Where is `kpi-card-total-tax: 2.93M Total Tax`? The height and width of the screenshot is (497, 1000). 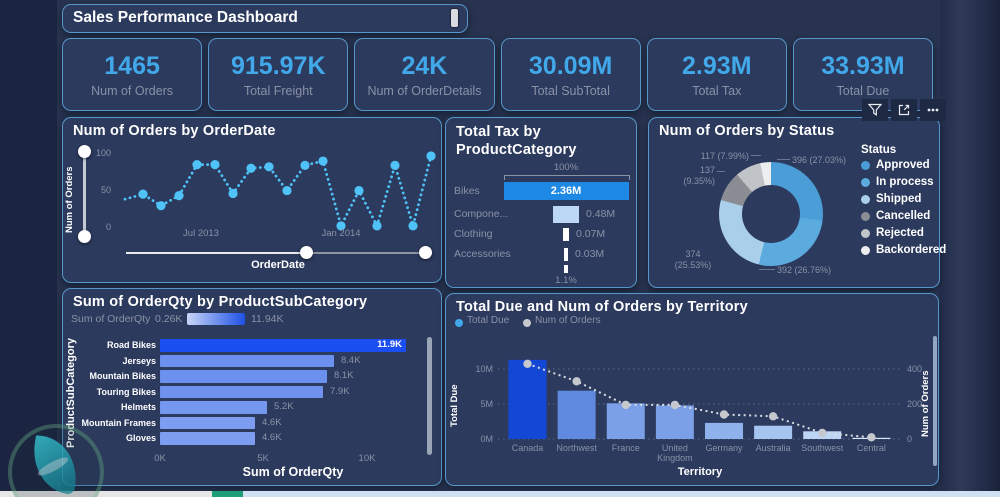 kpi-card-total-tax: 2.93M Total Tax is located at coordinates (716, 74).